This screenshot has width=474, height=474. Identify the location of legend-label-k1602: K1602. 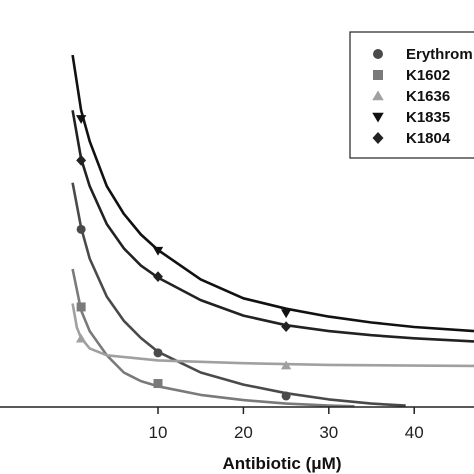
(428, 75).